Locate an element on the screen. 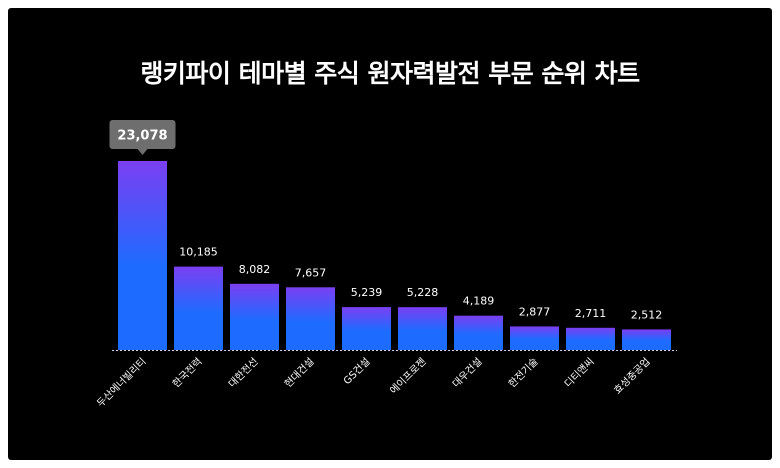 The height and width of the screenshot is (468, 780). value-label-4: 5,239 is located at coordinates (367, 292).